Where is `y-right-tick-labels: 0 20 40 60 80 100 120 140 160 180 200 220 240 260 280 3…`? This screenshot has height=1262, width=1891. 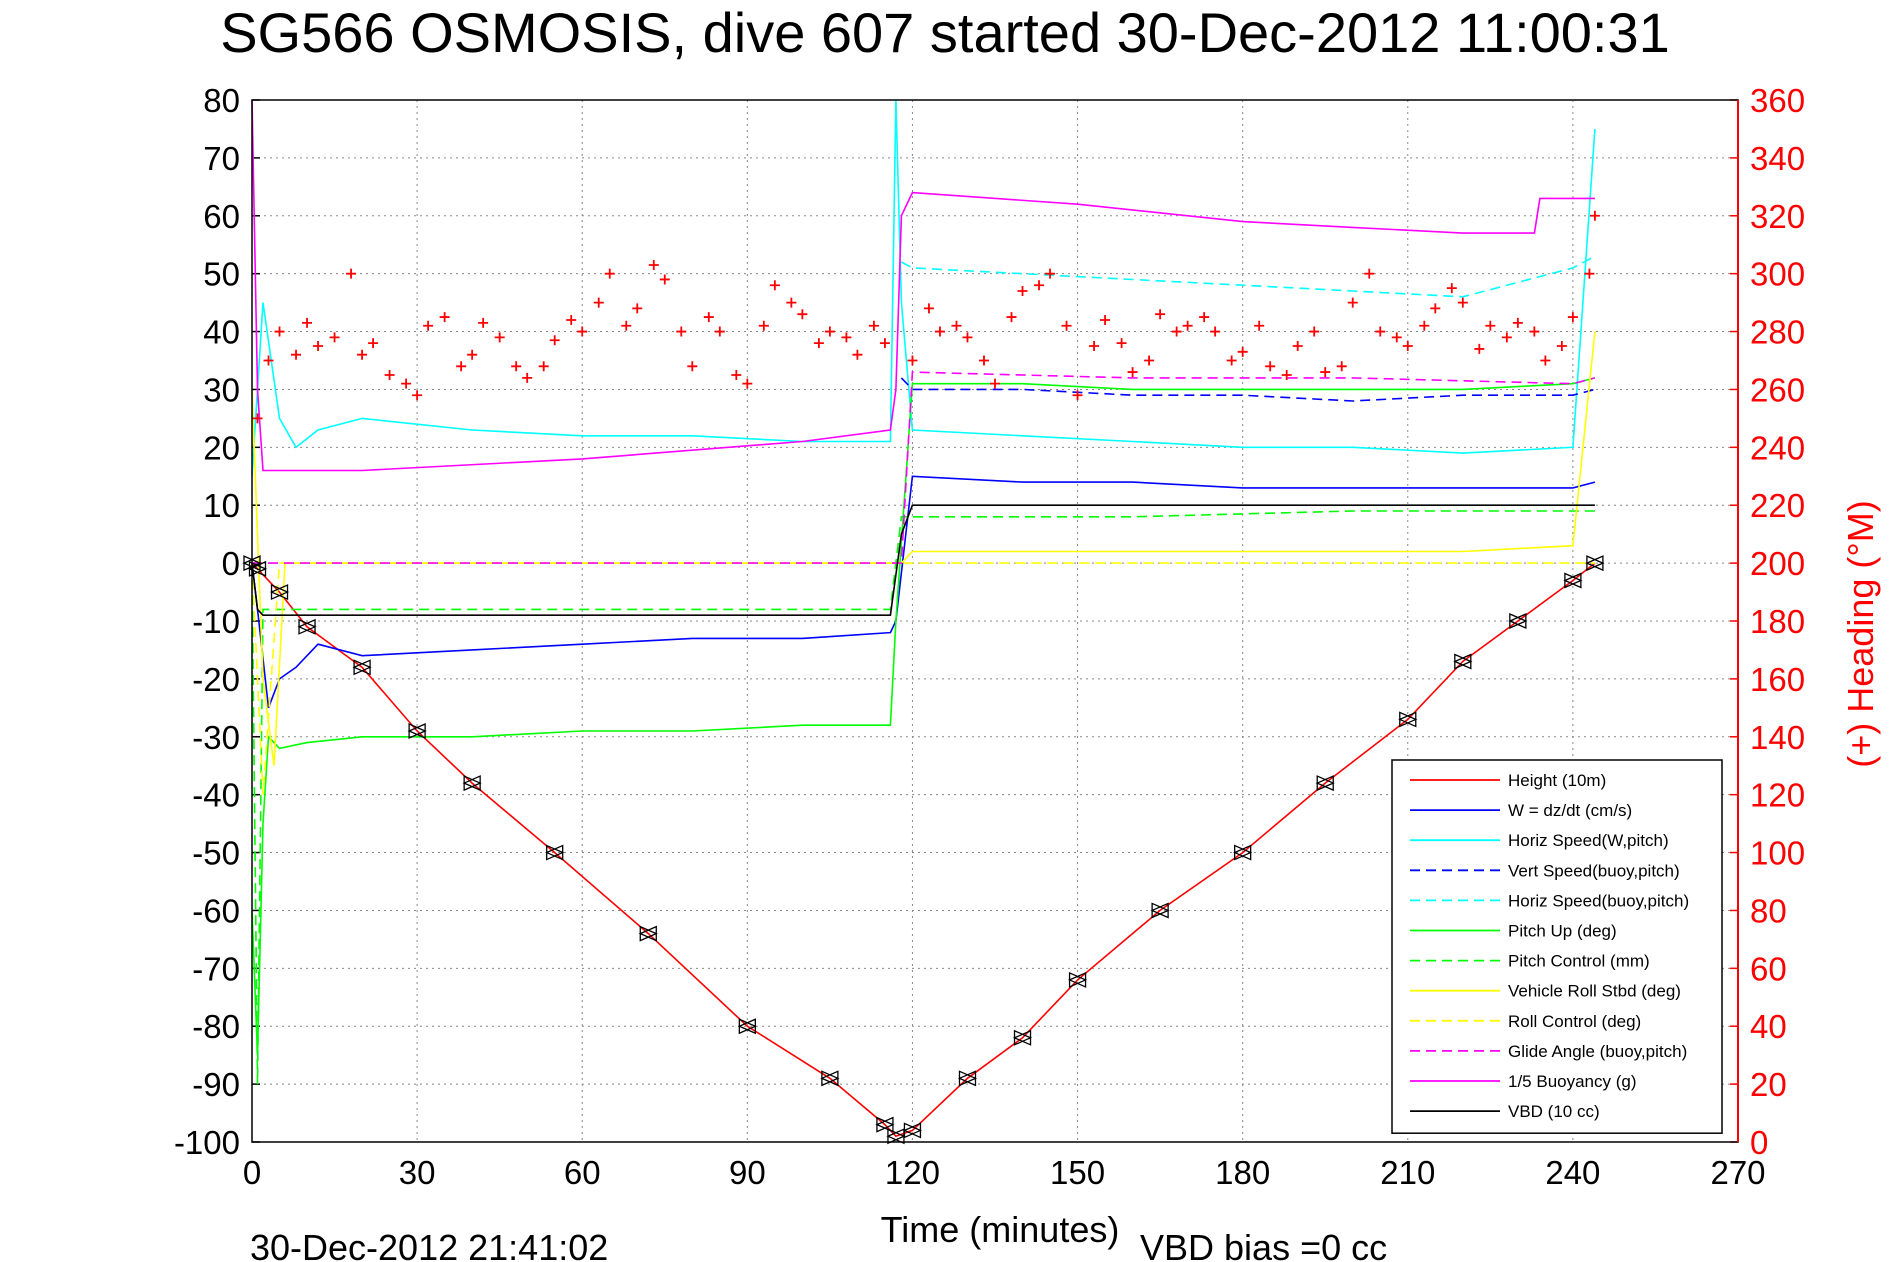 y-right-tick-labels: 0 20 40 60 80 100 120 140 160 180 200 220 240 260 280 3… is located at coordinates (1777, 621).